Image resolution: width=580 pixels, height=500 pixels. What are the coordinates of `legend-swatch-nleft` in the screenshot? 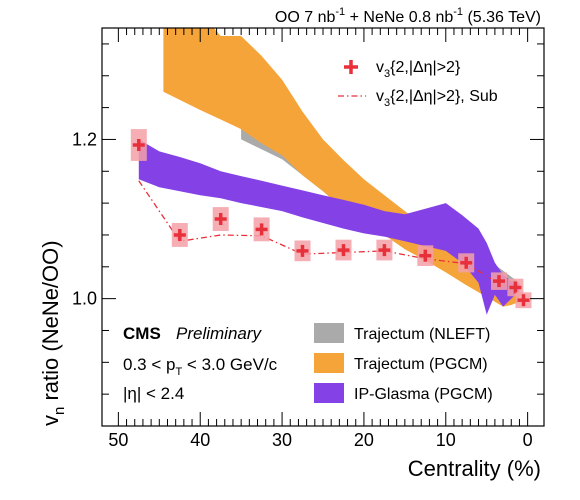 It's located at (329, 333).